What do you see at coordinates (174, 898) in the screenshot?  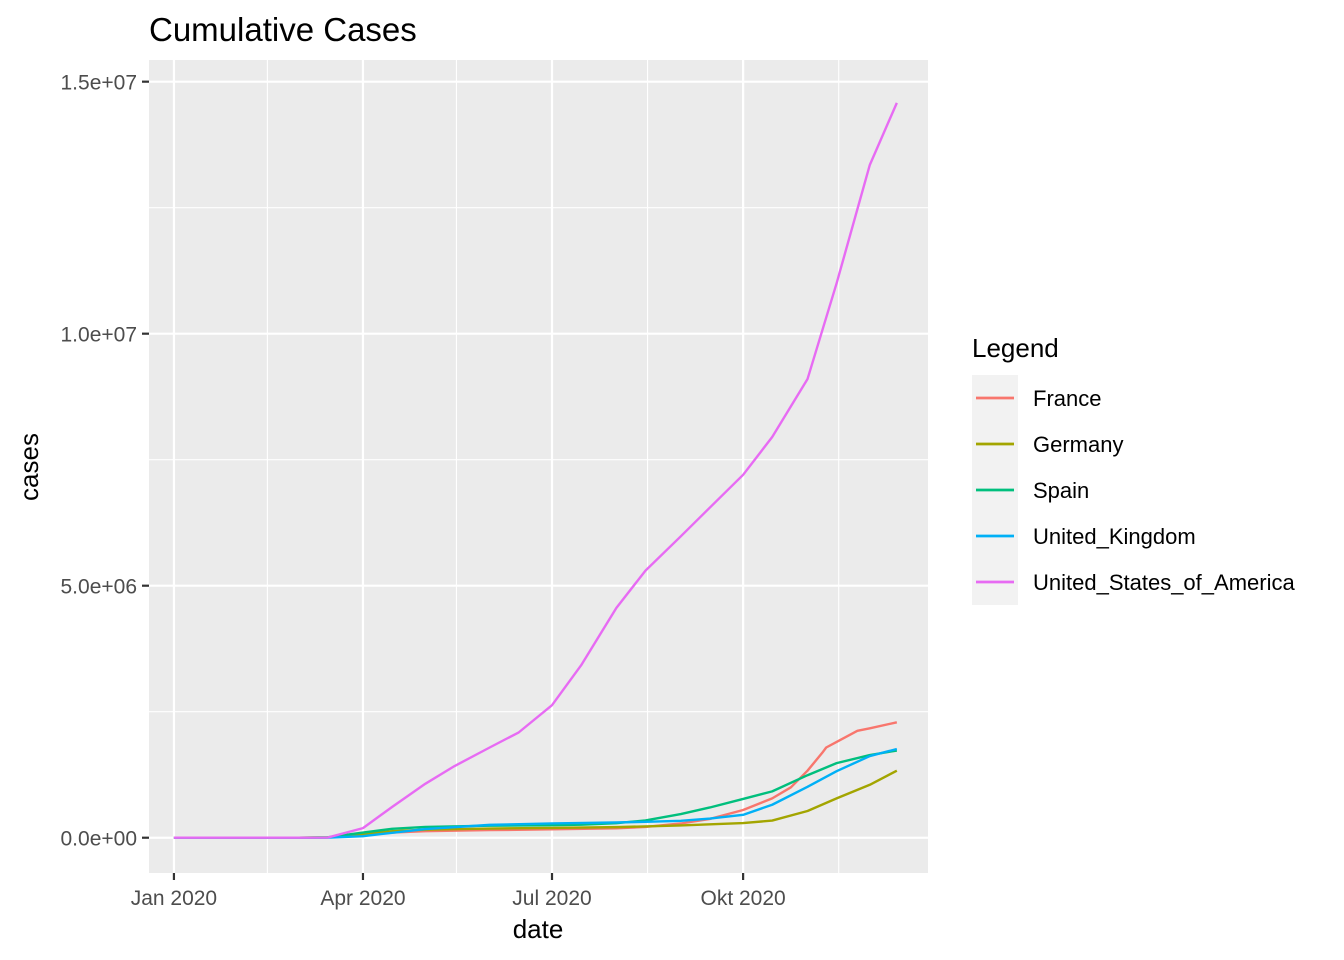 I see `x-tick-label: Jan 2020` at bounding box center [174, 898].